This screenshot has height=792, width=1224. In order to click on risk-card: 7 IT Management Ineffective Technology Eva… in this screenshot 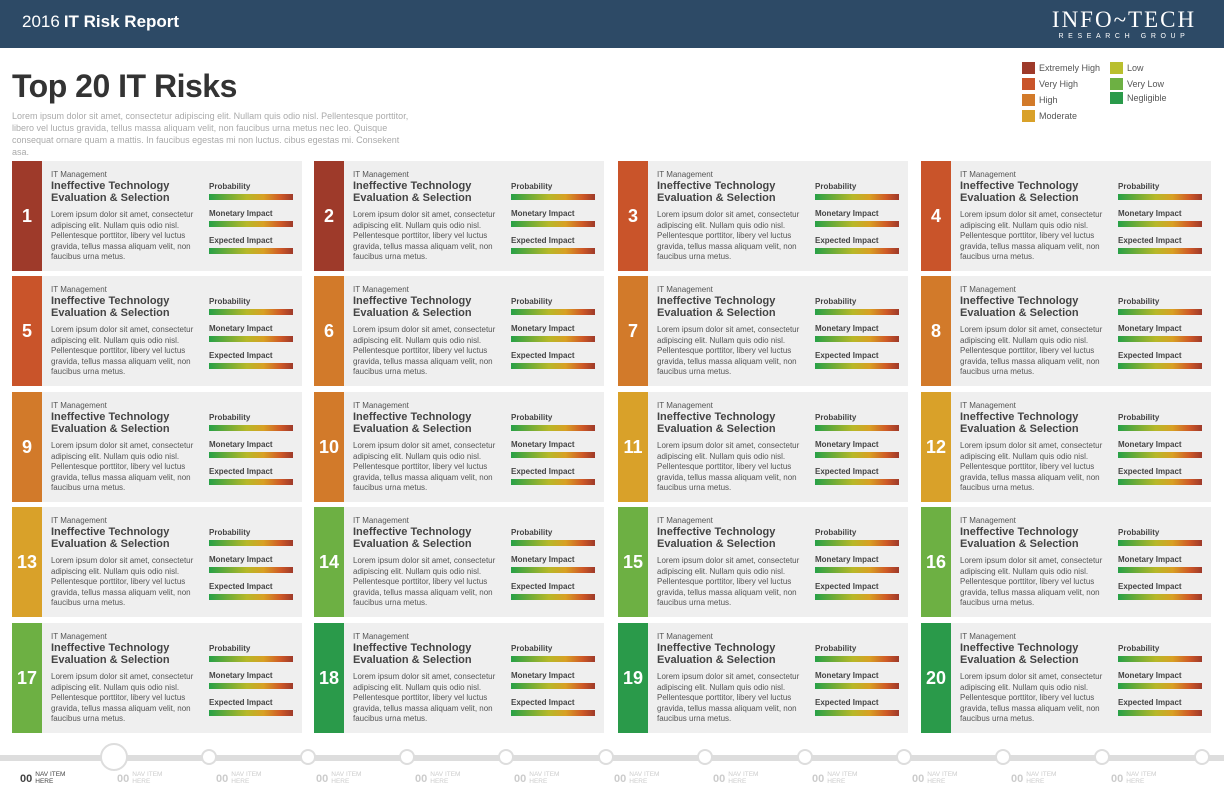, I will do `click(763, 331)`.